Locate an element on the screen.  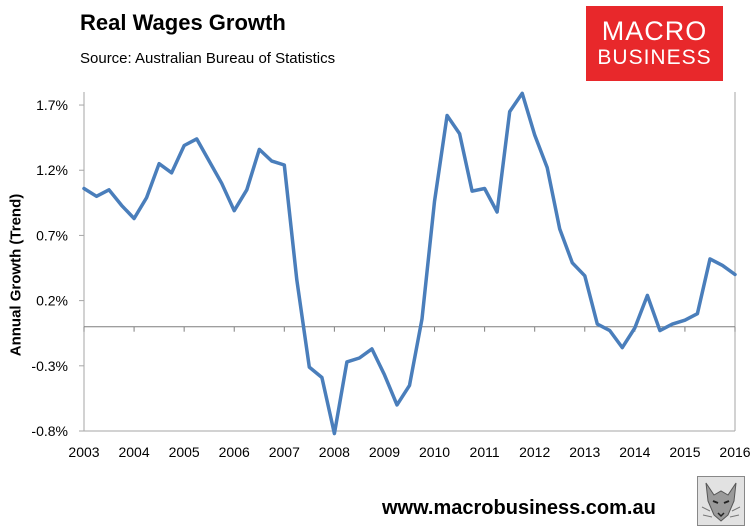
chart-title: Real Wages Growth is located at coordinates (183, 22).